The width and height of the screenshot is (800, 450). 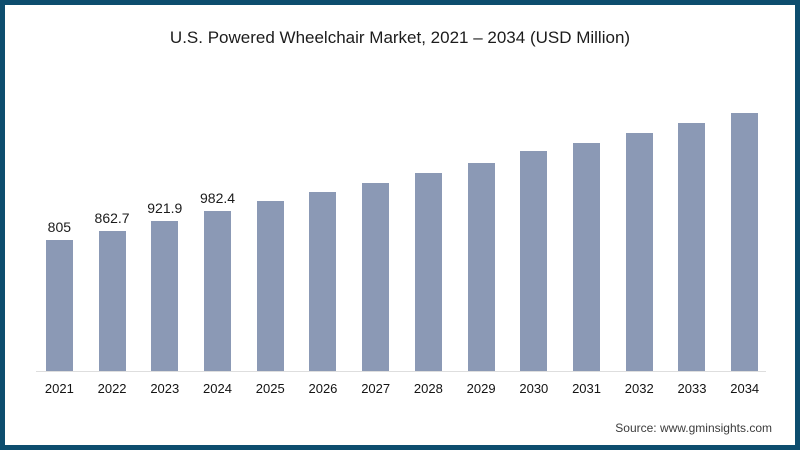 What do you see at coordinates (217, 198) in the screenshot?
I see `bar-value-label: 982.4` at bounding box center [217, 198].